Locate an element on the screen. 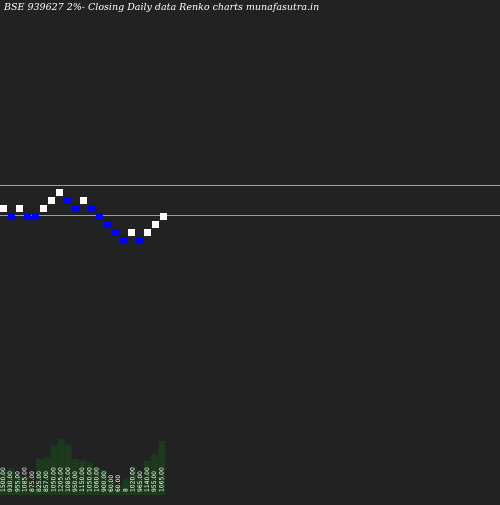  volume-label: 1205.00 is located at coordinates (61, 479).